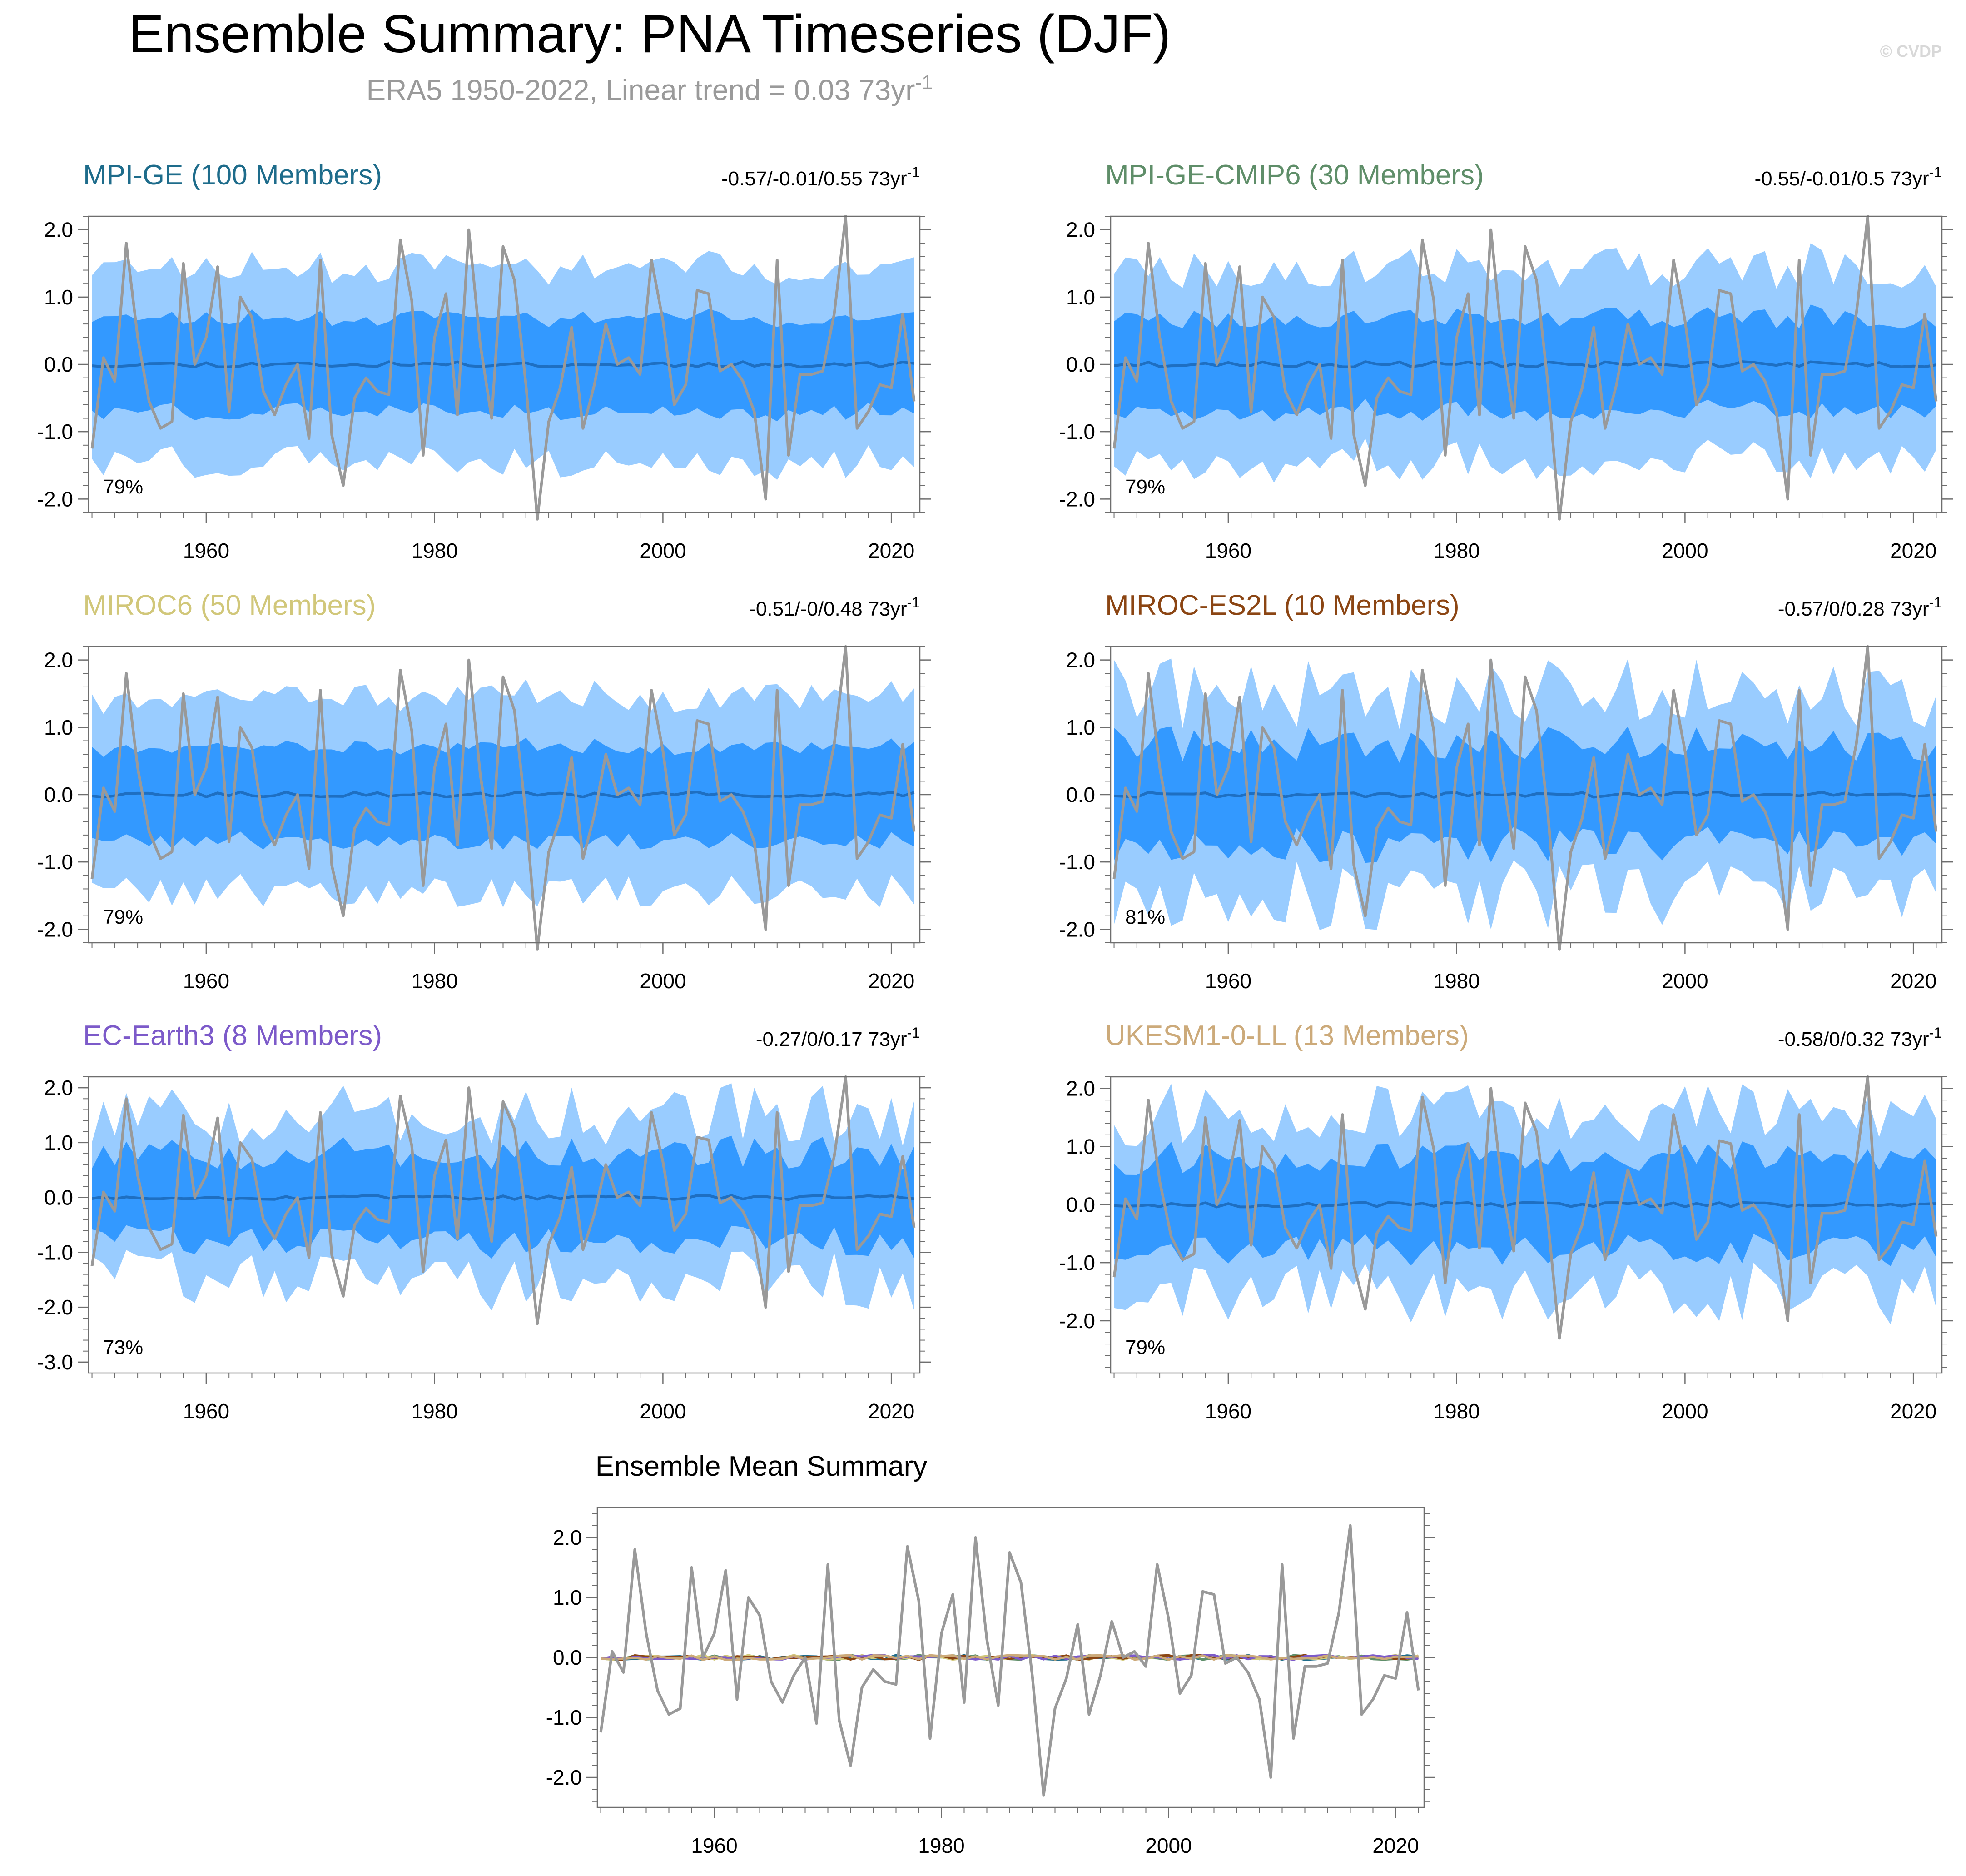 This screenshot has width=1966, height=1876. I want to click on panel-5-ytick-label: 1.0, so click(58, 1142).